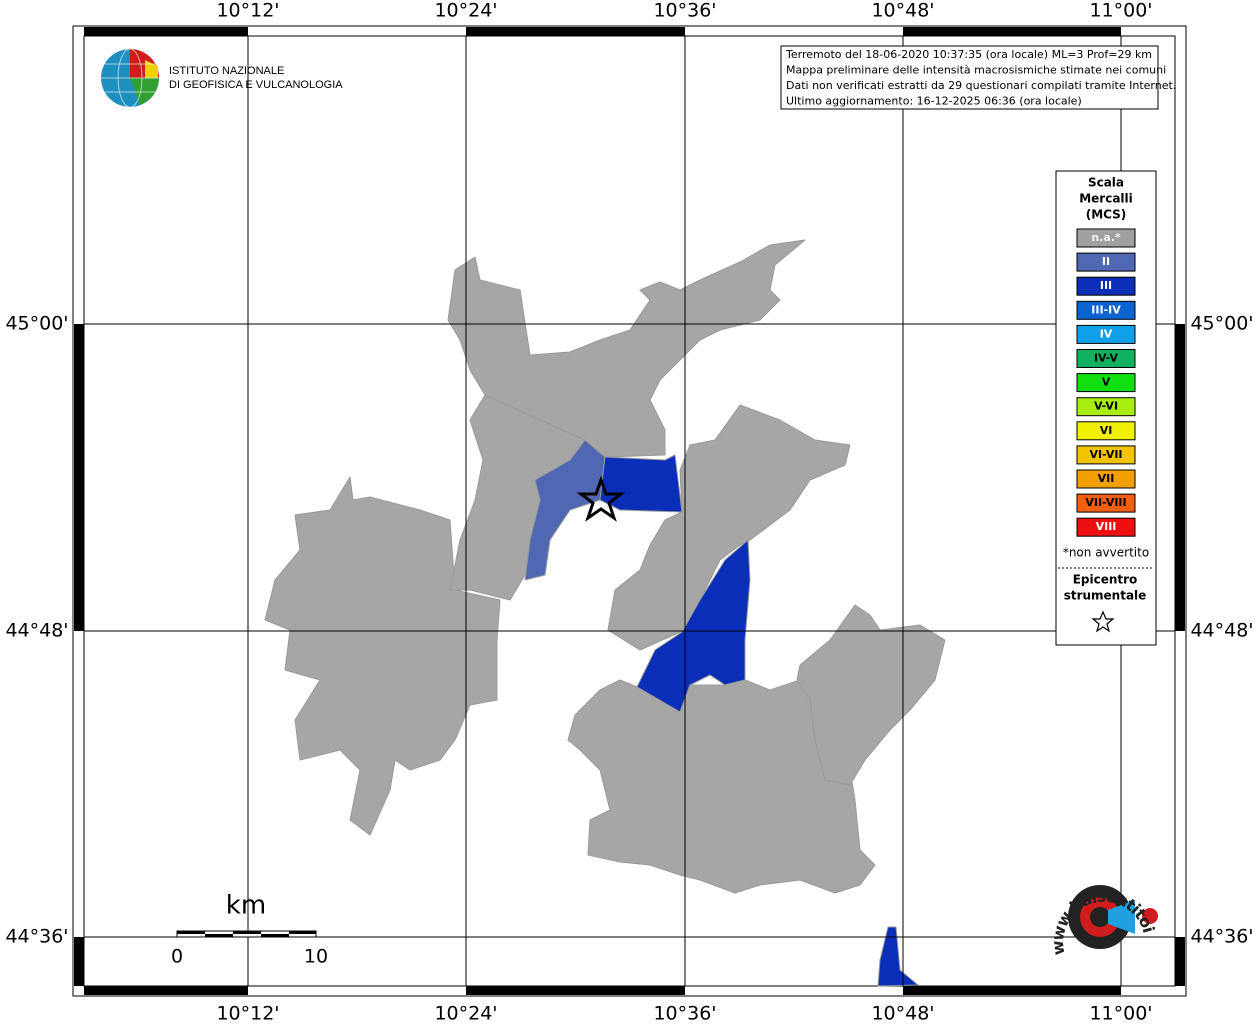 Image resolution: width=1258 pixels, height=1024 pixels. I want to click on logo-lines, so click(130, 78).